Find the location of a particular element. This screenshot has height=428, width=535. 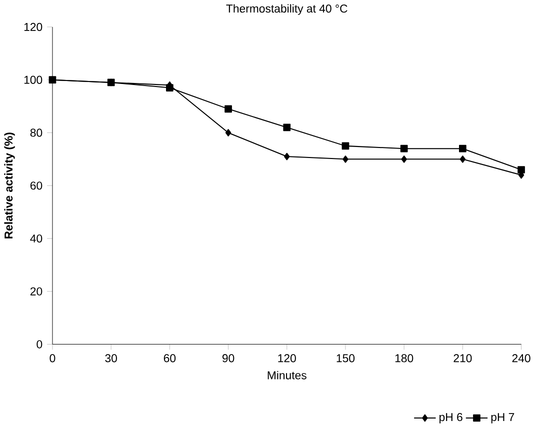

legend-label: pH 7 is located at coordinates (502, 418).